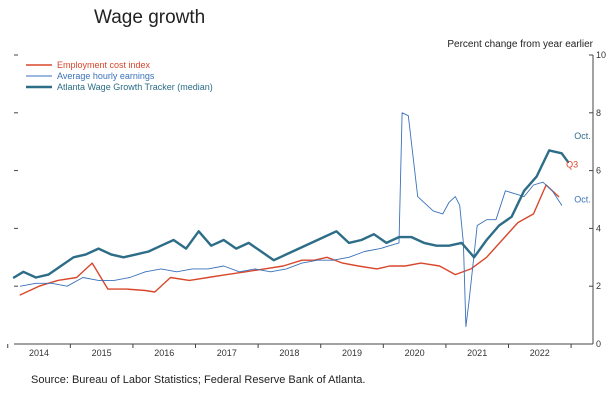 This screenshot has height=400, width=613. Describe the element at coordinates (582, 199) in the screenshot. I see `annotation-label-3: Oct.` at that location.